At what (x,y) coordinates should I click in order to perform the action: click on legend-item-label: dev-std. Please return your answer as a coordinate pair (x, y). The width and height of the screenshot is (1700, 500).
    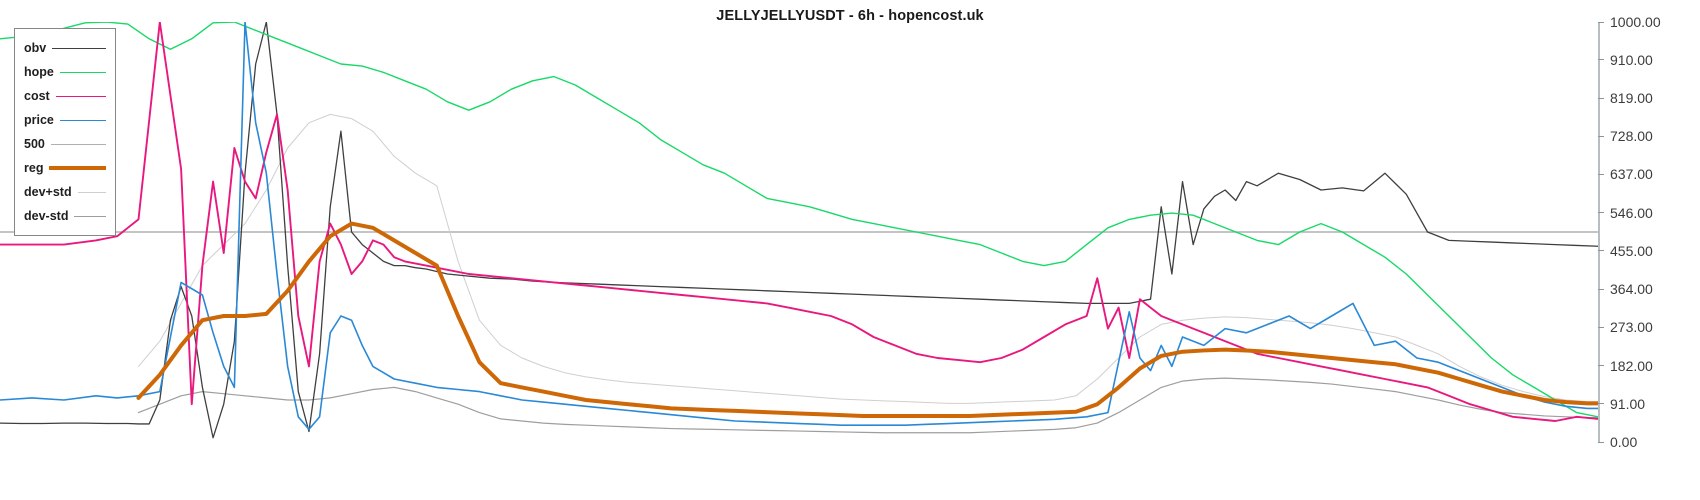
    Looking at the image, I should click on (46, 216).